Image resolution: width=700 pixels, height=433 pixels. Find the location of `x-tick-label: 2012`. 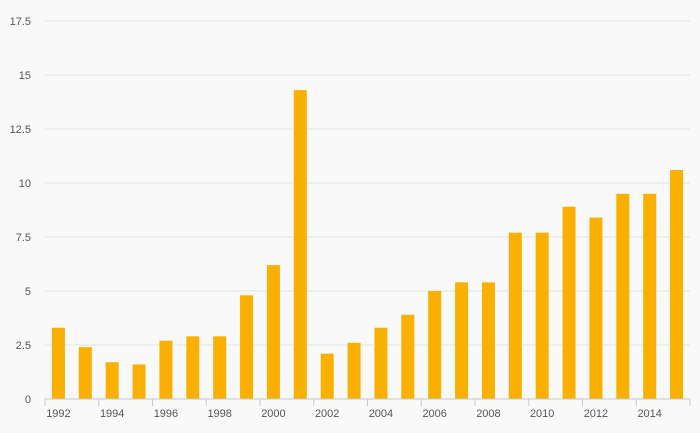

x-tick-label: 2012 is located at coordinates (596, 414).